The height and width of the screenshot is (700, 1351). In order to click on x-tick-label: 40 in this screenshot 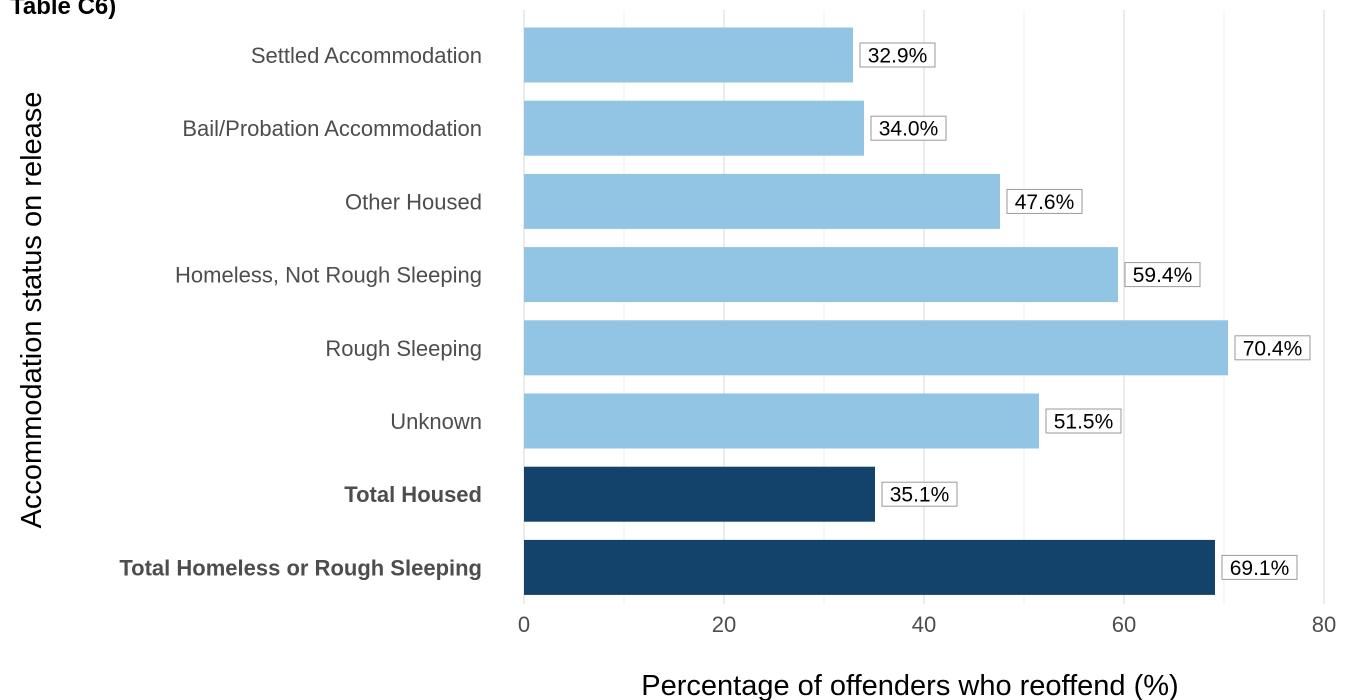, I will do `click(924, 624)`.